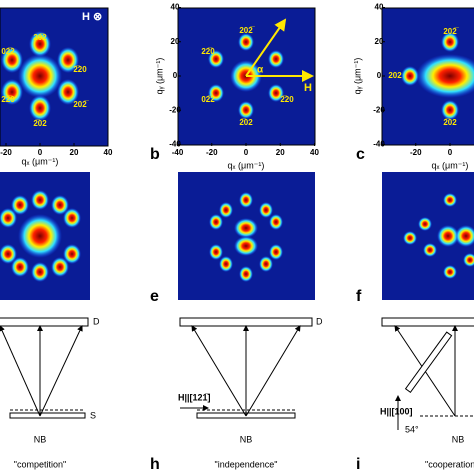  What do you see at coordinates (194, 397) in the screenshot?
I see `field-label: H||[121̅]` at bounding box center [194, 397].